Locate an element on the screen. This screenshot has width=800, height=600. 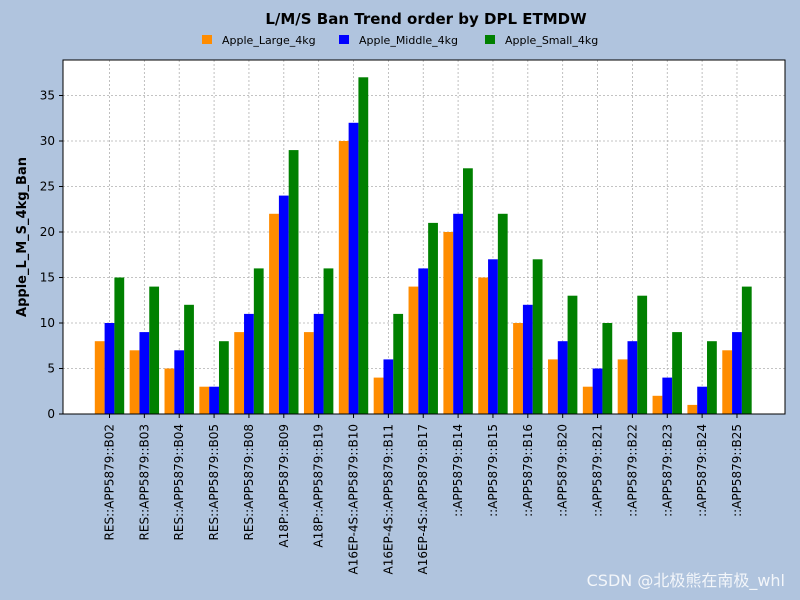
chart-title: L/M/S Ban Trend order by DPL ETMDW is located at coordinates (426, 19).